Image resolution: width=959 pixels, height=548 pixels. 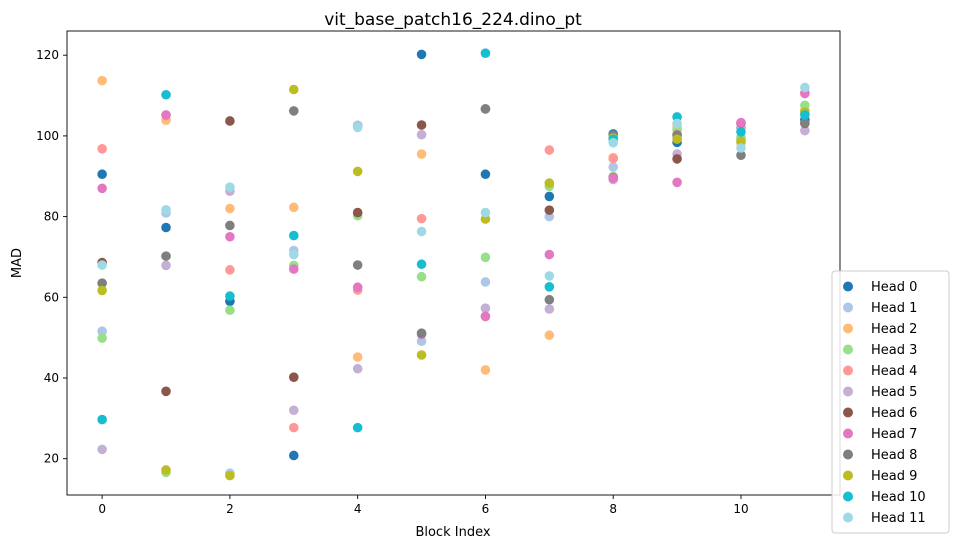 I want to click on legend-label: Head 8, so click(x=894, y=455).